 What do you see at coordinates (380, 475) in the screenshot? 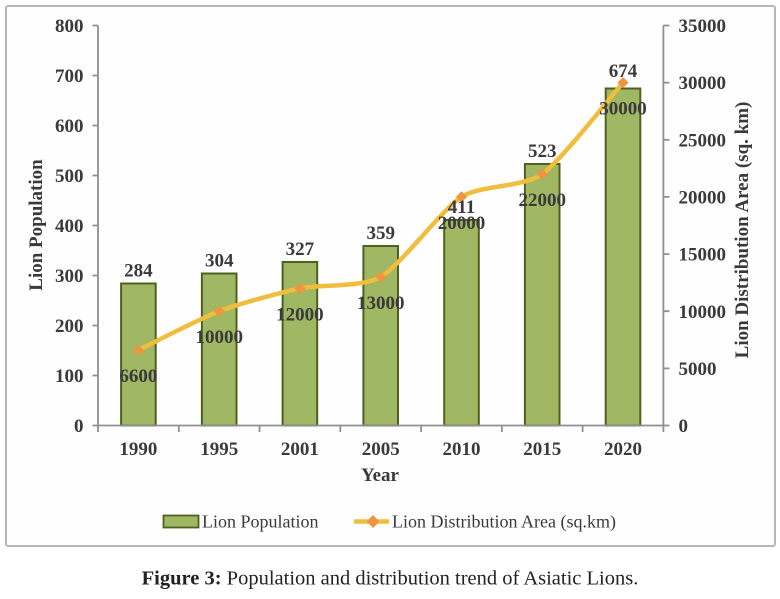
I see `svg-text: Year` at bounding box center [380, 475].